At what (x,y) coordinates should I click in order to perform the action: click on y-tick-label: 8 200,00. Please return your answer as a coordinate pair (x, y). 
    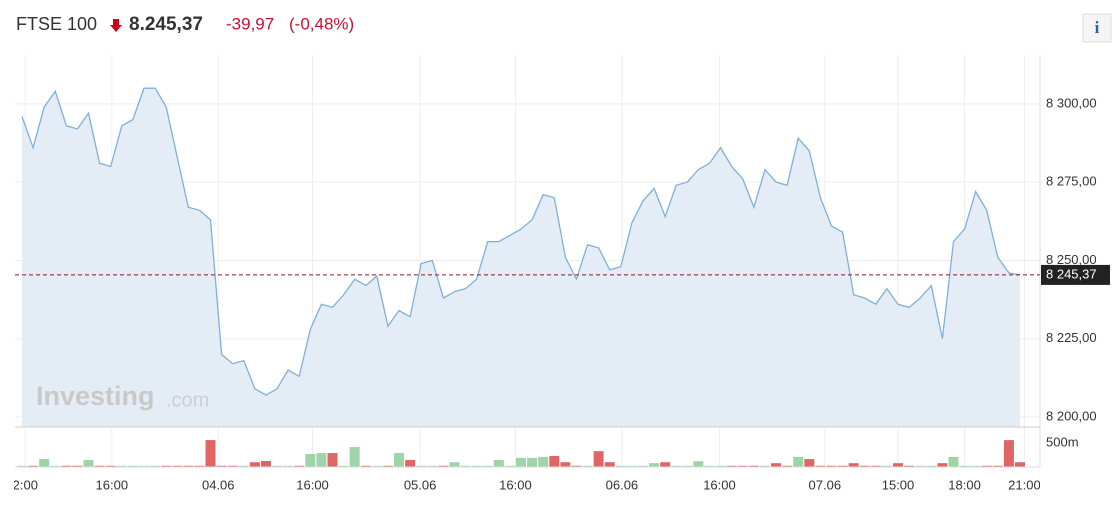
    Looking at the image, I should click on (1071, 415).